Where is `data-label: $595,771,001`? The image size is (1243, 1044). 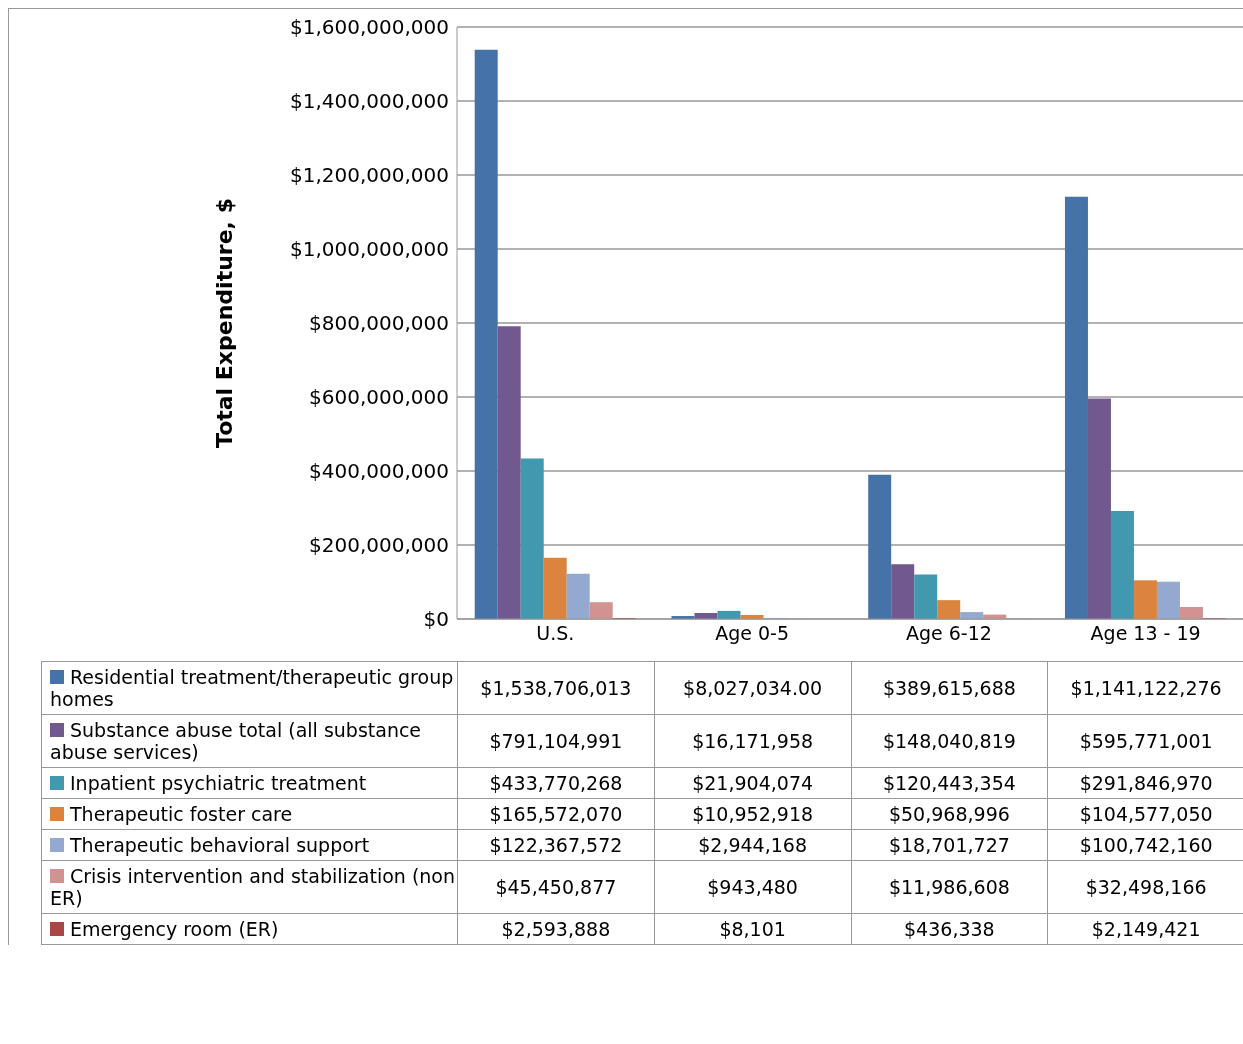 data-label: $595,771,001 is located at coordinates (1145, 741).